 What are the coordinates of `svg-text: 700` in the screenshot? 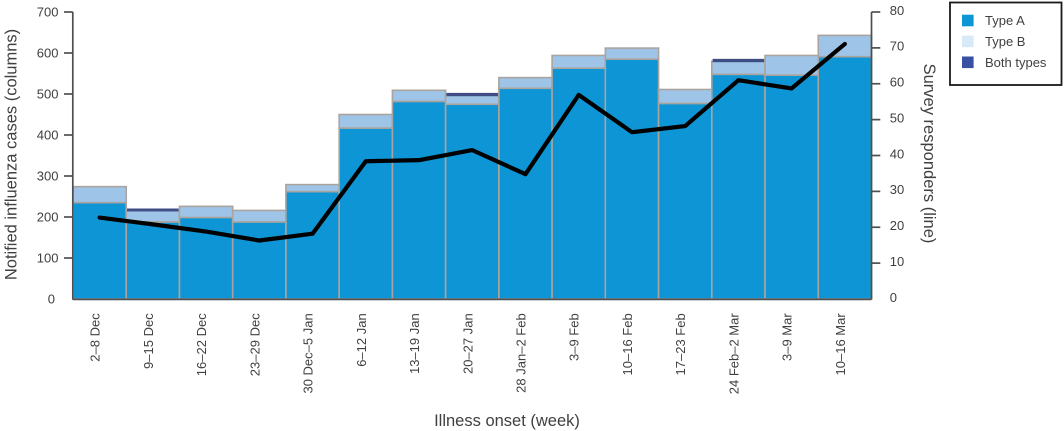 It's located at (48, 11).